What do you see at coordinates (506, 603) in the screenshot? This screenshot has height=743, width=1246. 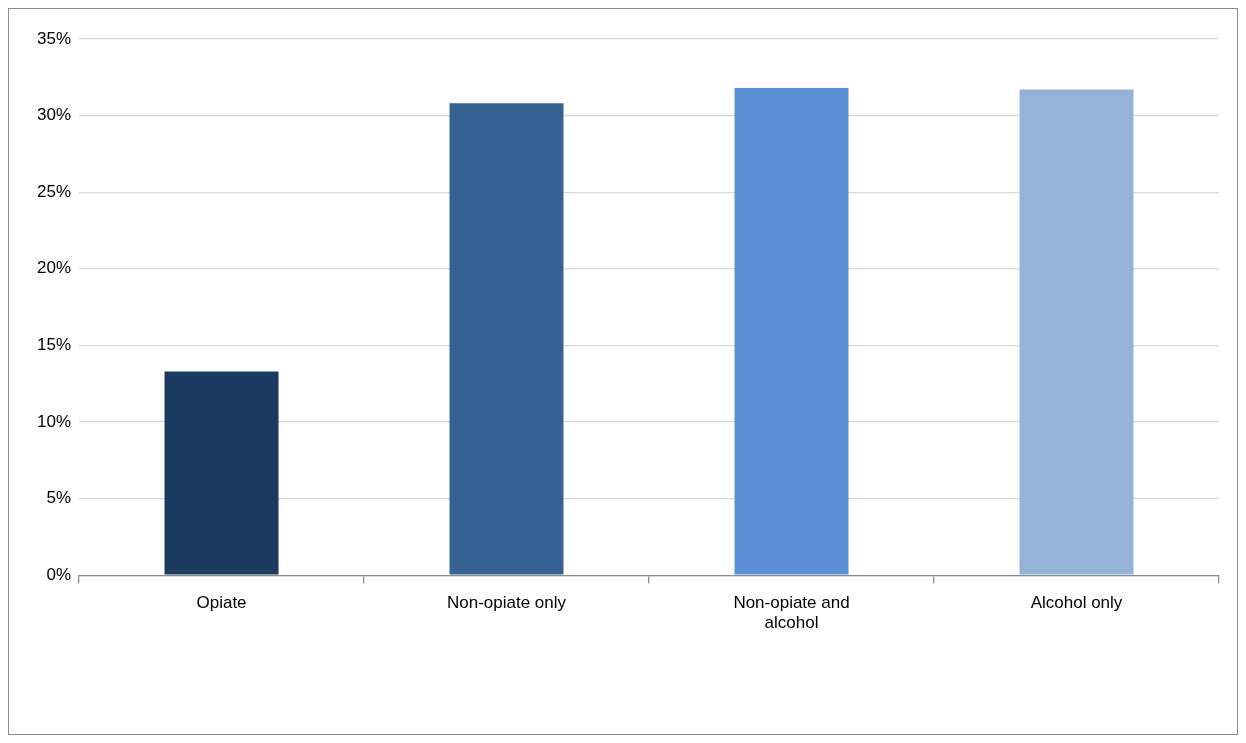 I see `x-tick-label: Non-opiate only` at bounding box center [506, 603].